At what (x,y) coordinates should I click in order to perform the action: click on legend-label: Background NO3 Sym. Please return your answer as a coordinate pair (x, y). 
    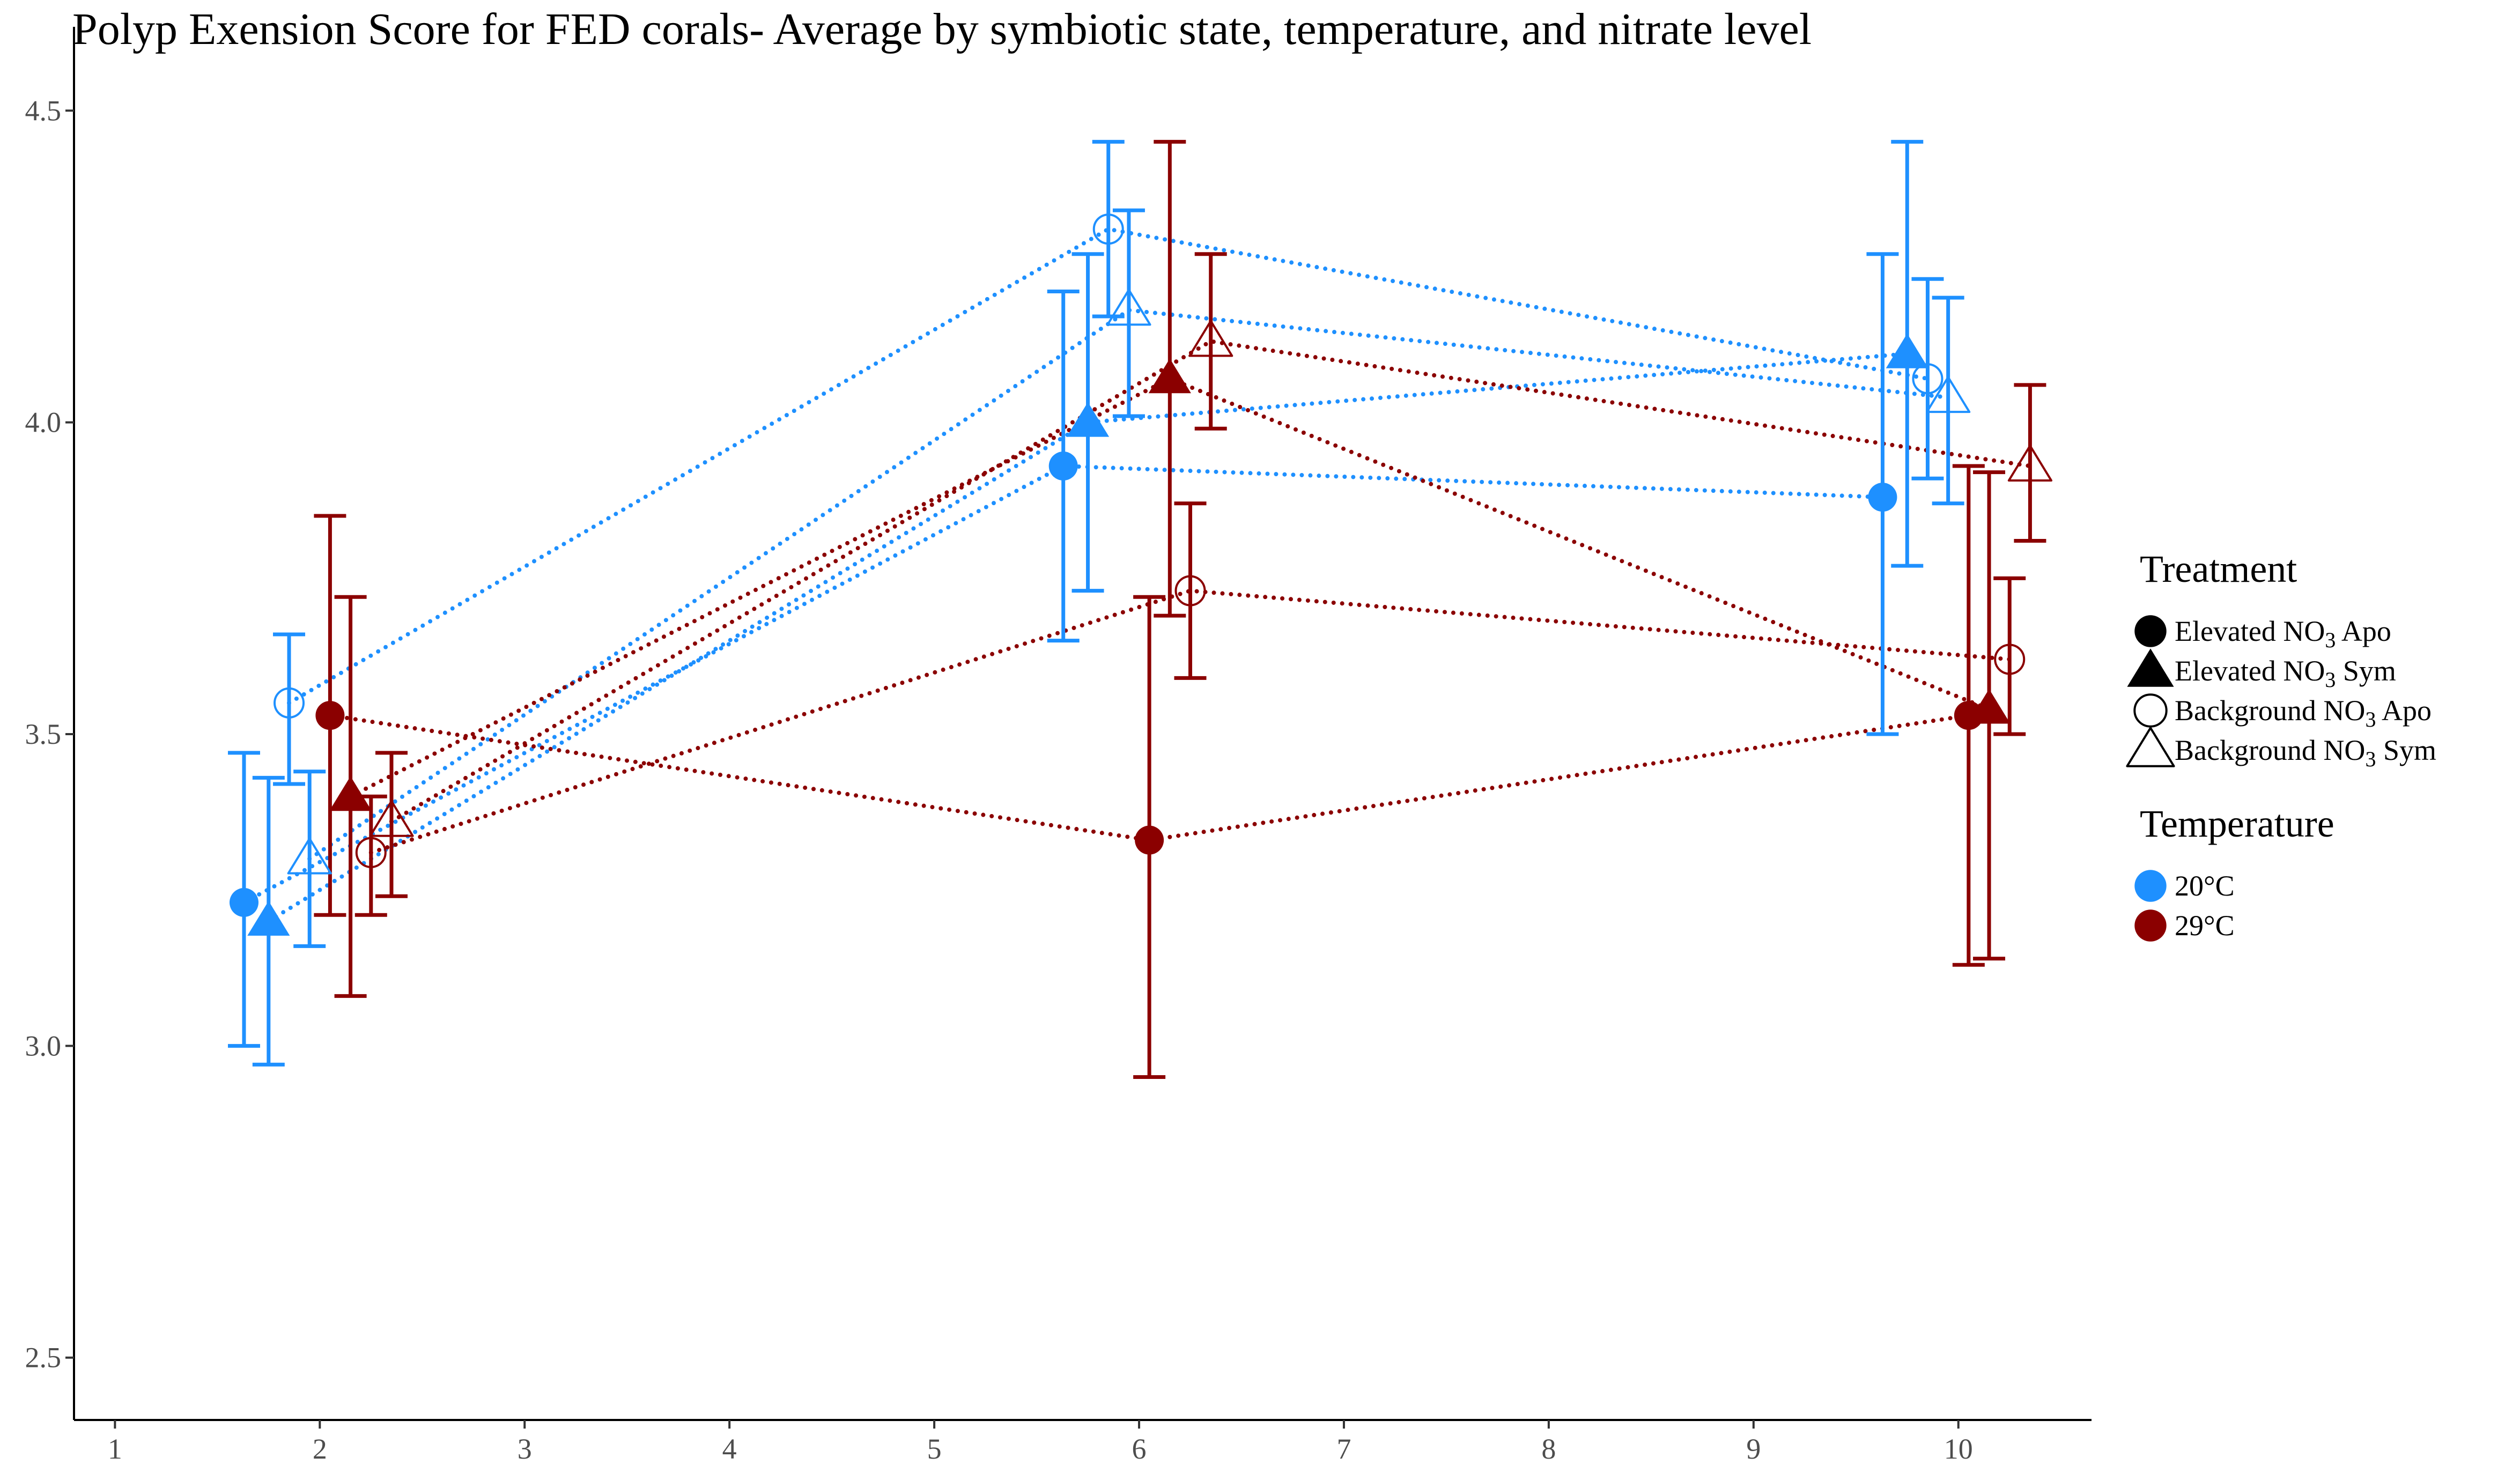
    Looking at the image, I should click on (2306, 753).